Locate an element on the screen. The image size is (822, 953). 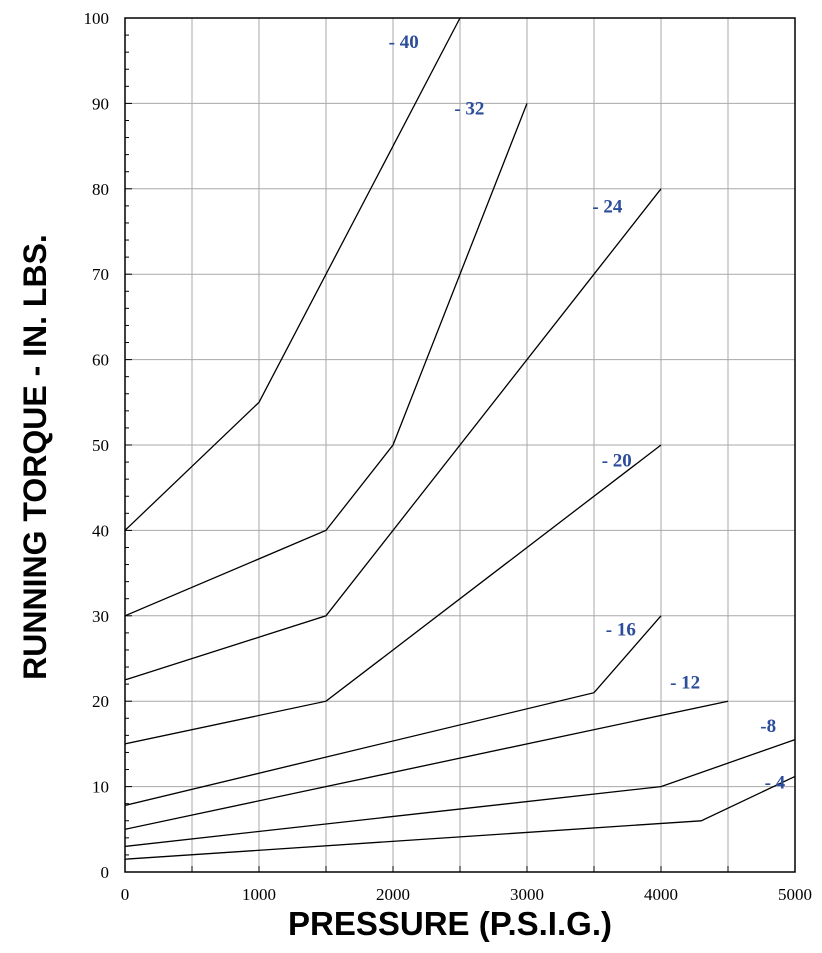
x-tick-label: 2000 is located at coordinates (393, 894).